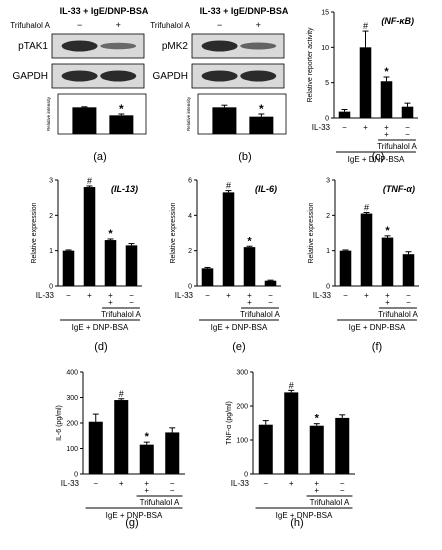 The width and height of the screenshot is (442, 550). Describe the element at coordinates (397, 21) in the screenshot. I see `chart-title: (NF-κB)` at that location.